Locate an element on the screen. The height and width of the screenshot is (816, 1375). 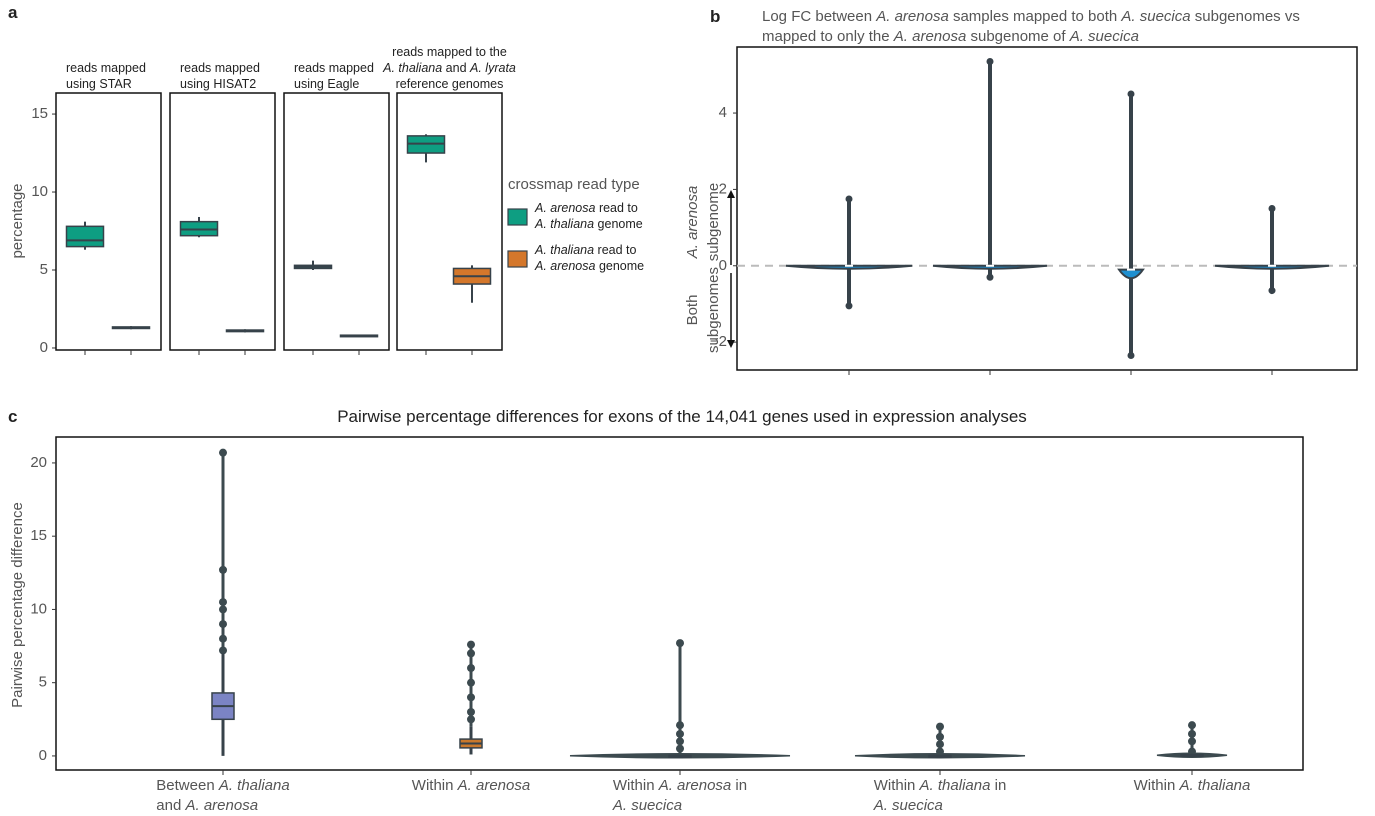
box is located at coordinates (85, 236).